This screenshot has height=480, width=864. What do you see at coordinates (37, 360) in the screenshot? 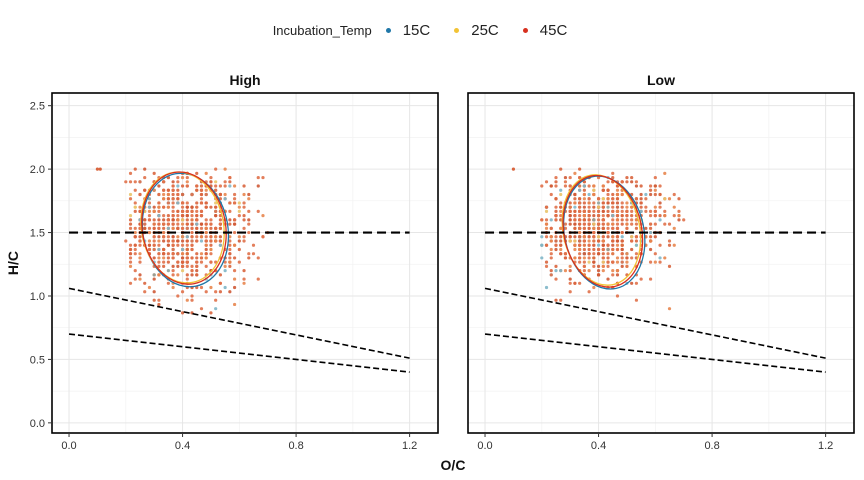
I see `y-tick-label: 0.5` at bounding box center [37, 360].